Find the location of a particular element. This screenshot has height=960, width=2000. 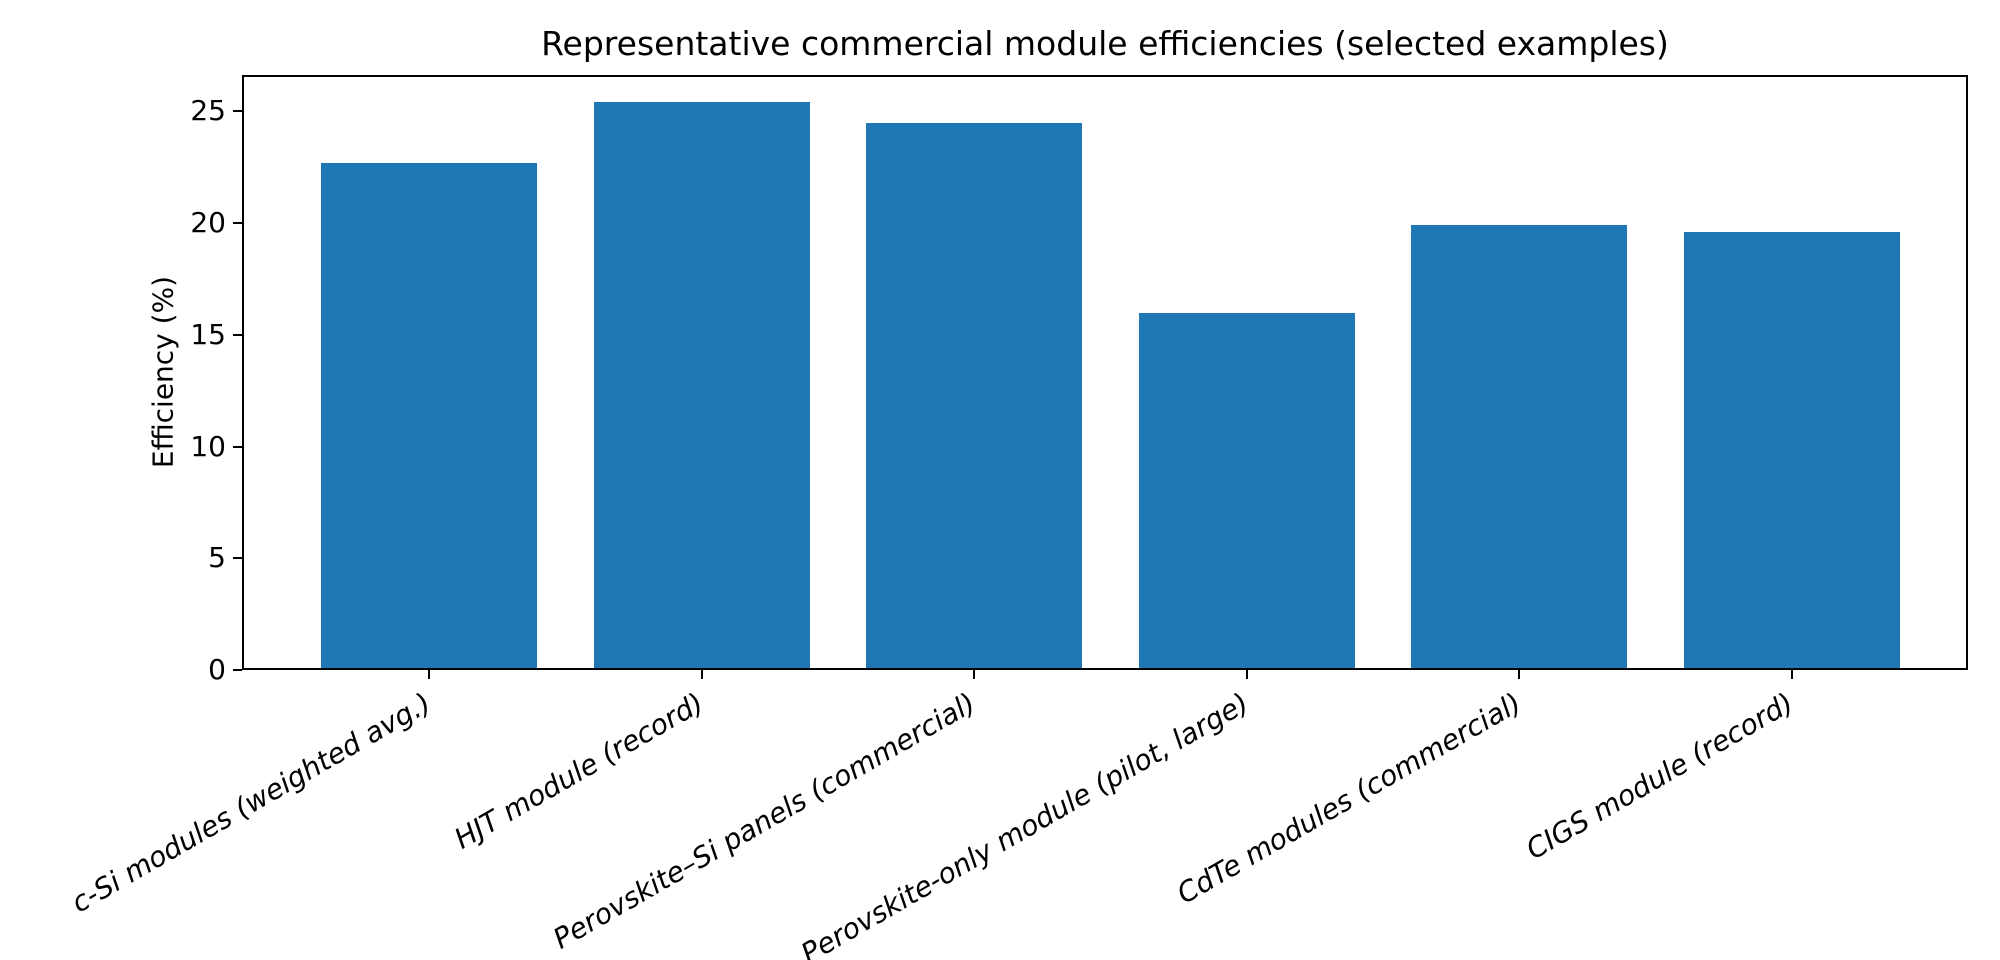

y-tick-label: 5 is located at coordinates (217, 558).